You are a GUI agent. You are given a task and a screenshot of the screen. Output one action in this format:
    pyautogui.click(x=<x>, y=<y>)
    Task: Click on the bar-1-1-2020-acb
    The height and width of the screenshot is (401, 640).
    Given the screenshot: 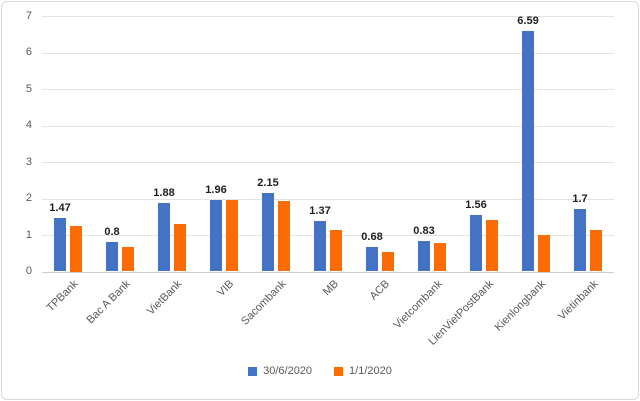 What is the action you would take?
    pyautogui.click(x=388, y=261)
    